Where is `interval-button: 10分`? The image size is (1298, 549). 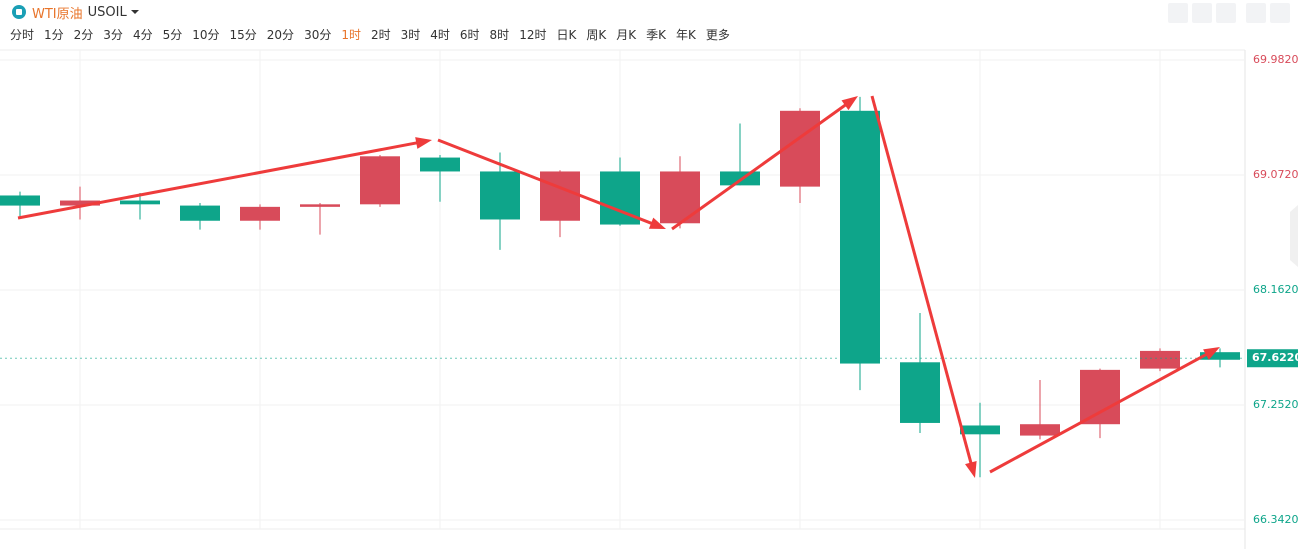
interval-button: 10分 is located at coordinates (206, 35).